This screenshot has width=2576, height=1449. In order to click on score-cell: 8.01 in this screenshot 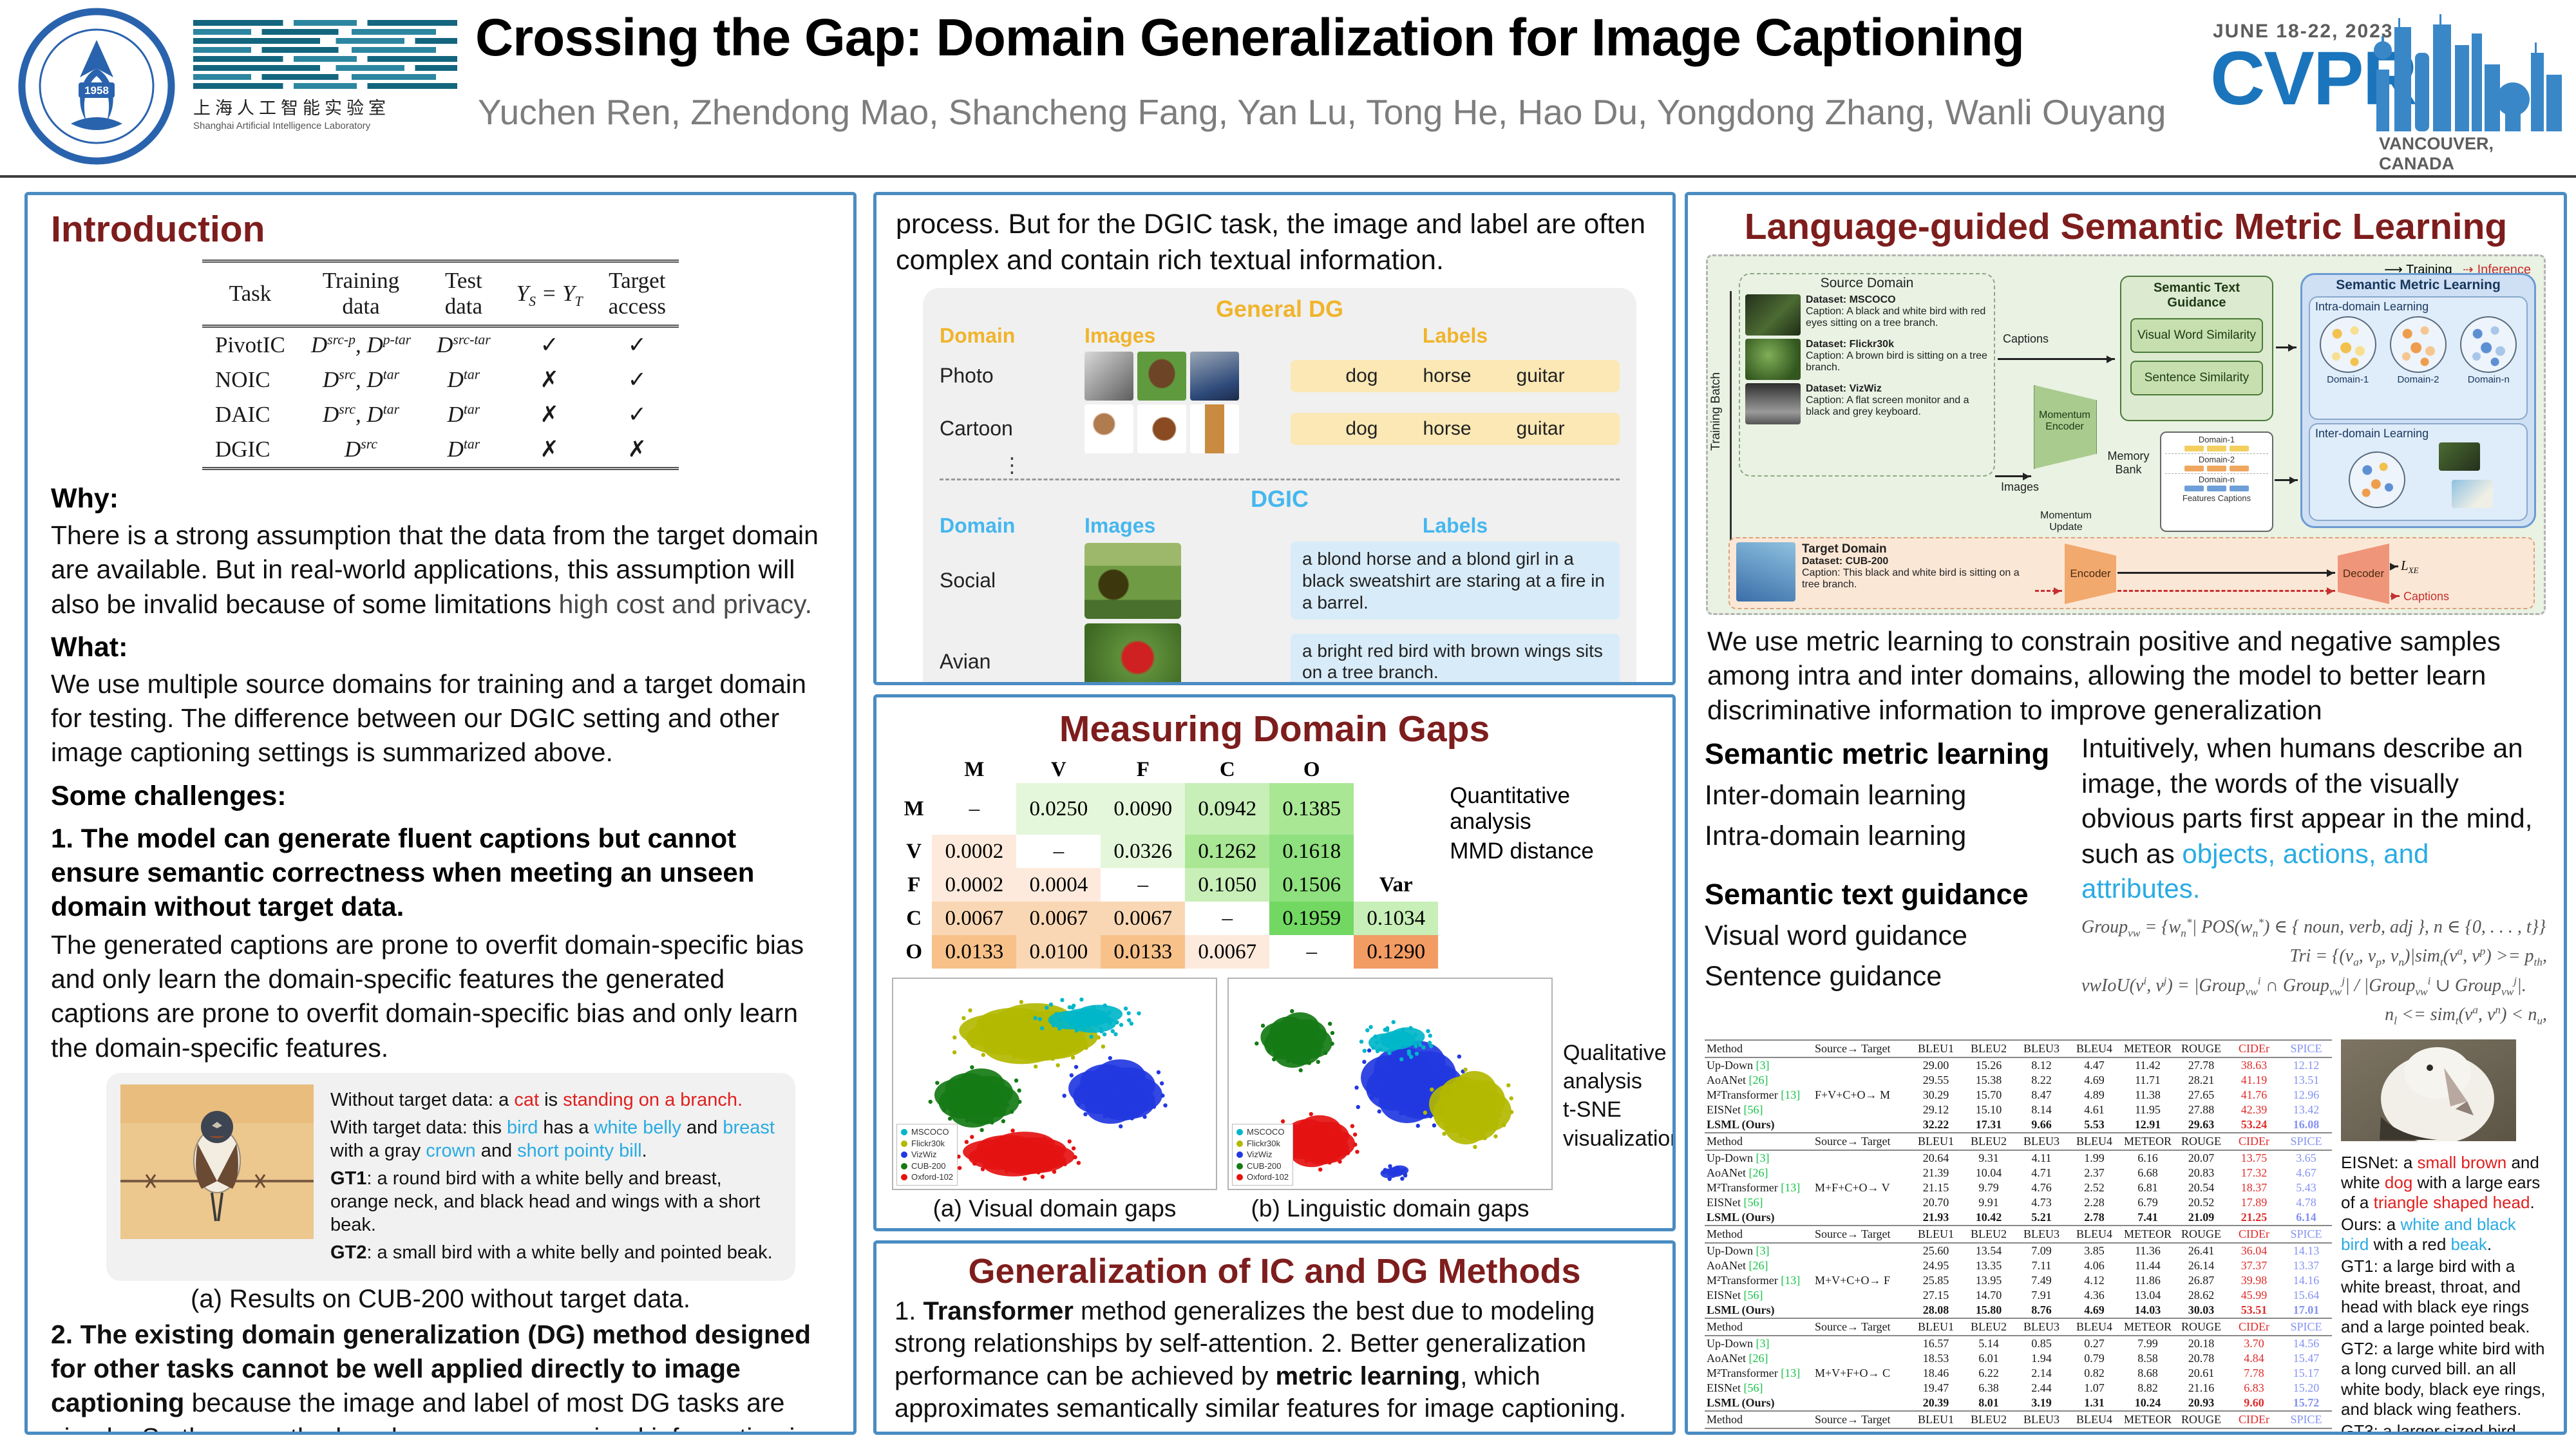, I will do `click(1989, 1403)`.